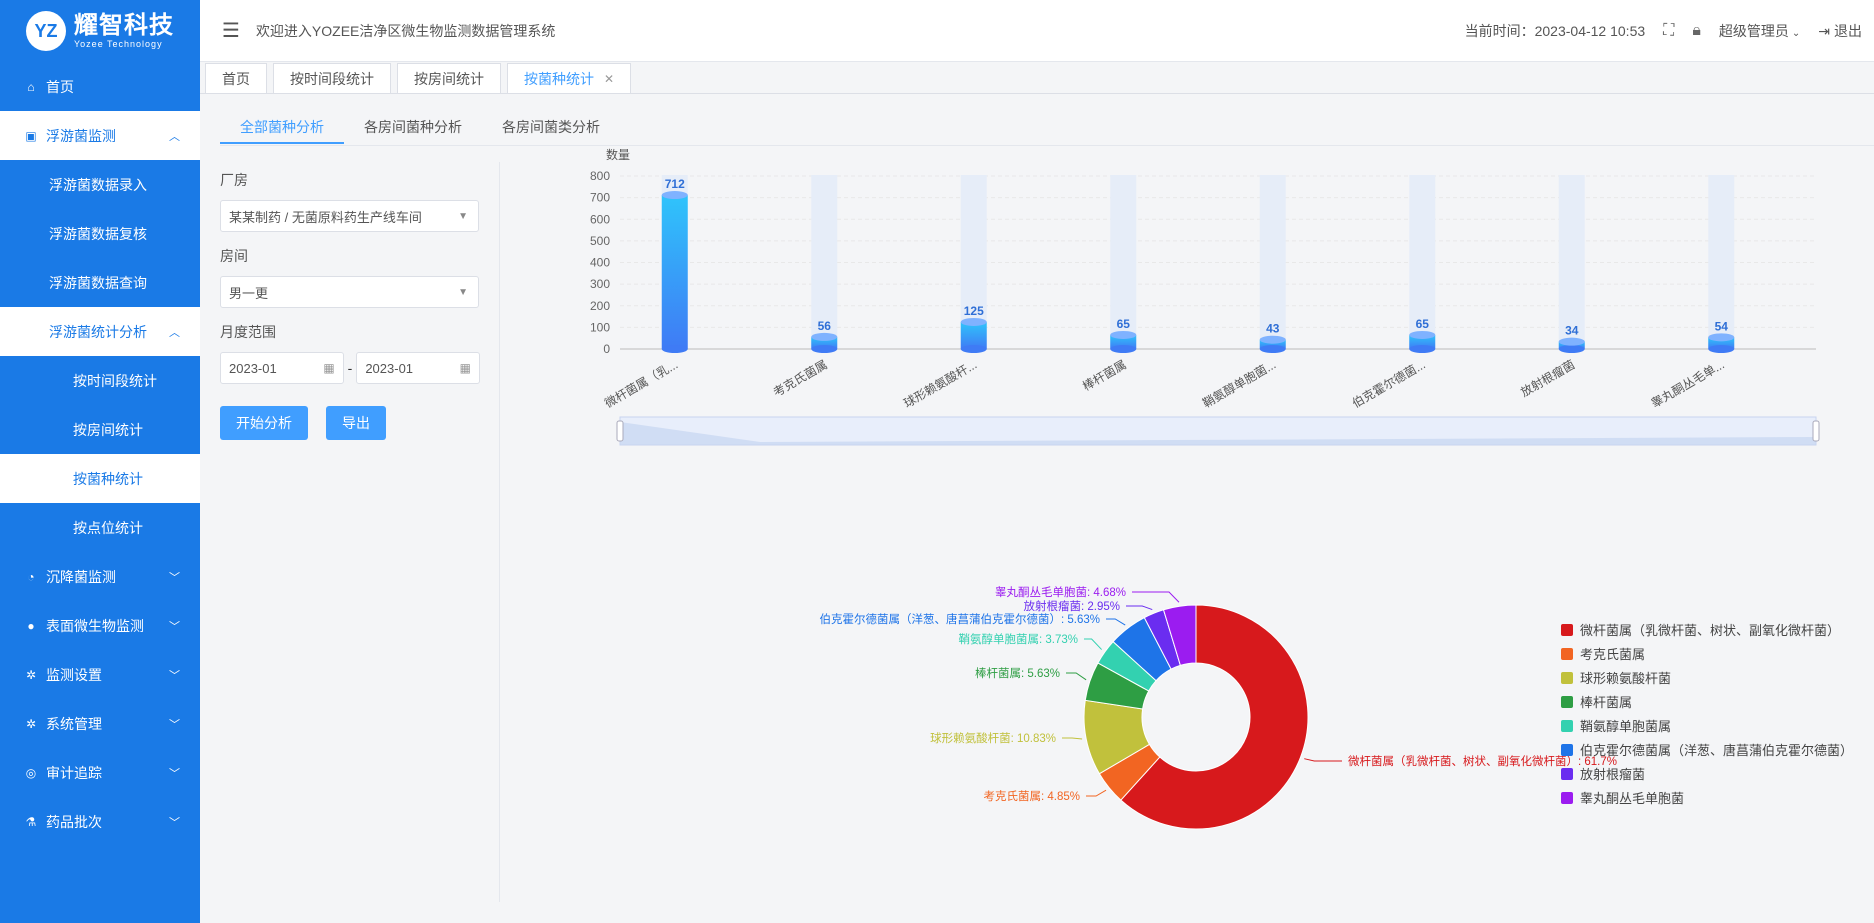 The image size is (1874, 923). Describe the element at coordinates (1632, 798) in the screenshot. I see `legend-label: 睾丸酮丛毛单胞菌` at that location.